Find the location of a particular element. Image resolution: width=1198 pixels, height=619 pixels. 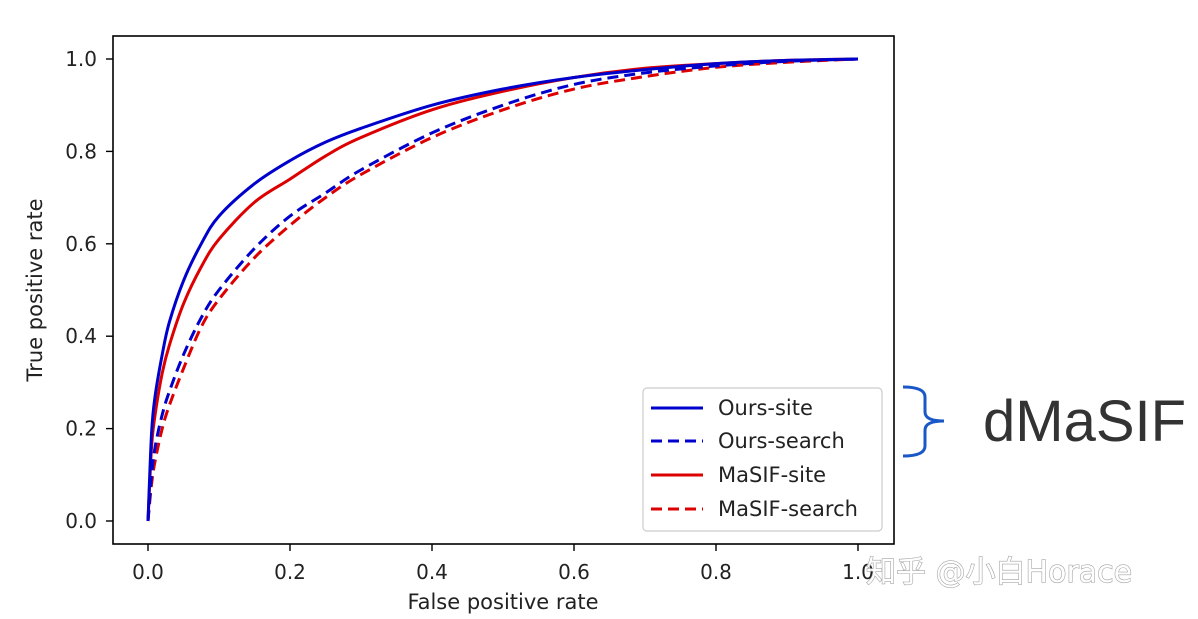

y-tick-label: 0.0 is located at coordinates (81, 521).